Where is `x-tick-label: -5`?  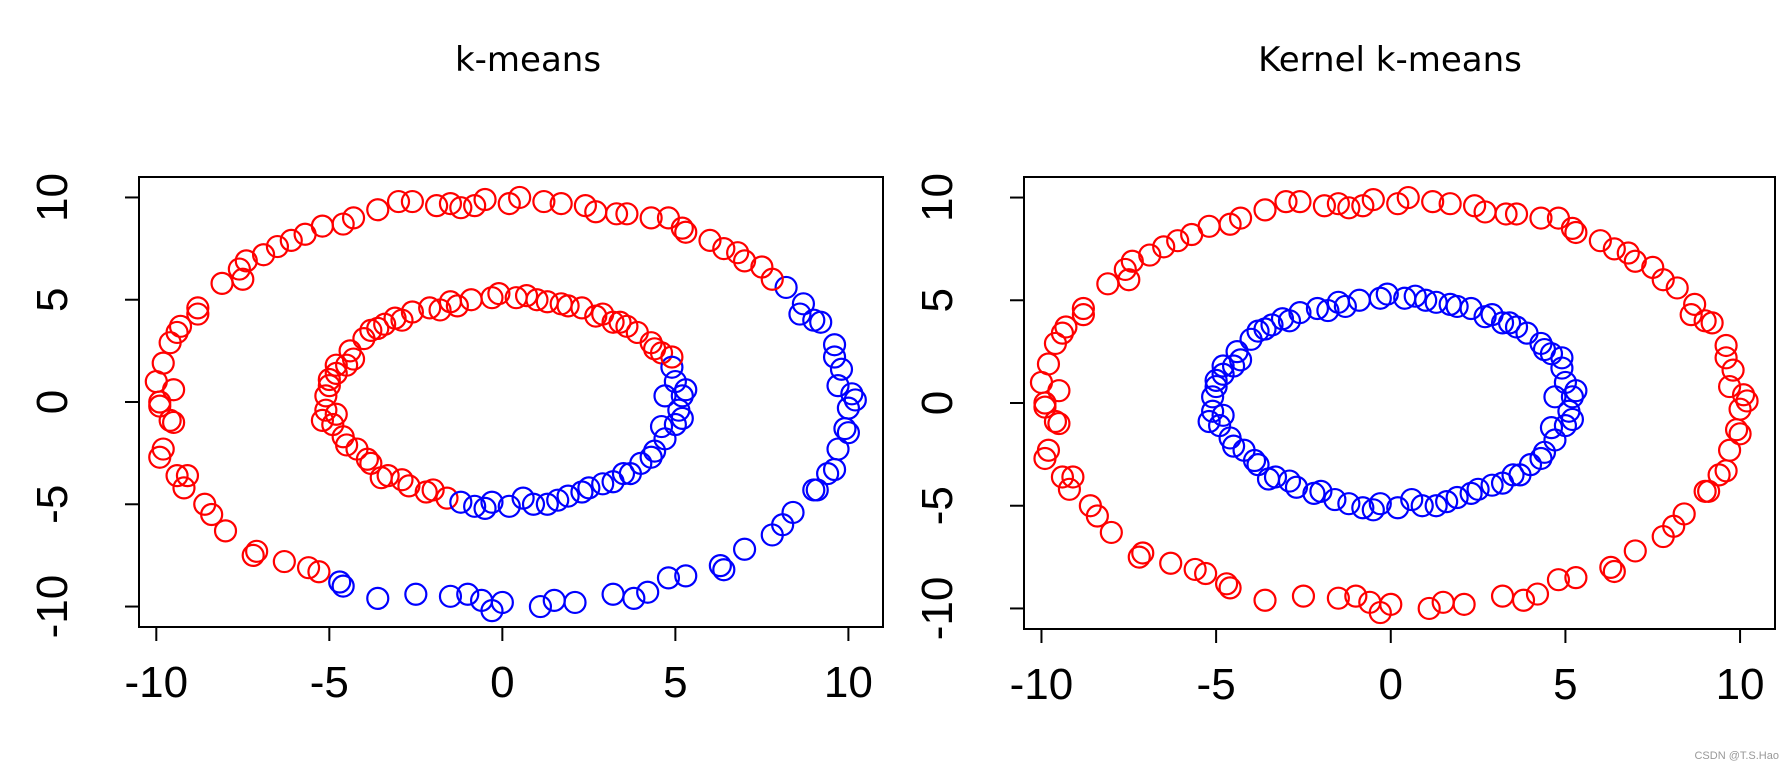
x-tick-label: -5 is located at coordinates (1216, 684).